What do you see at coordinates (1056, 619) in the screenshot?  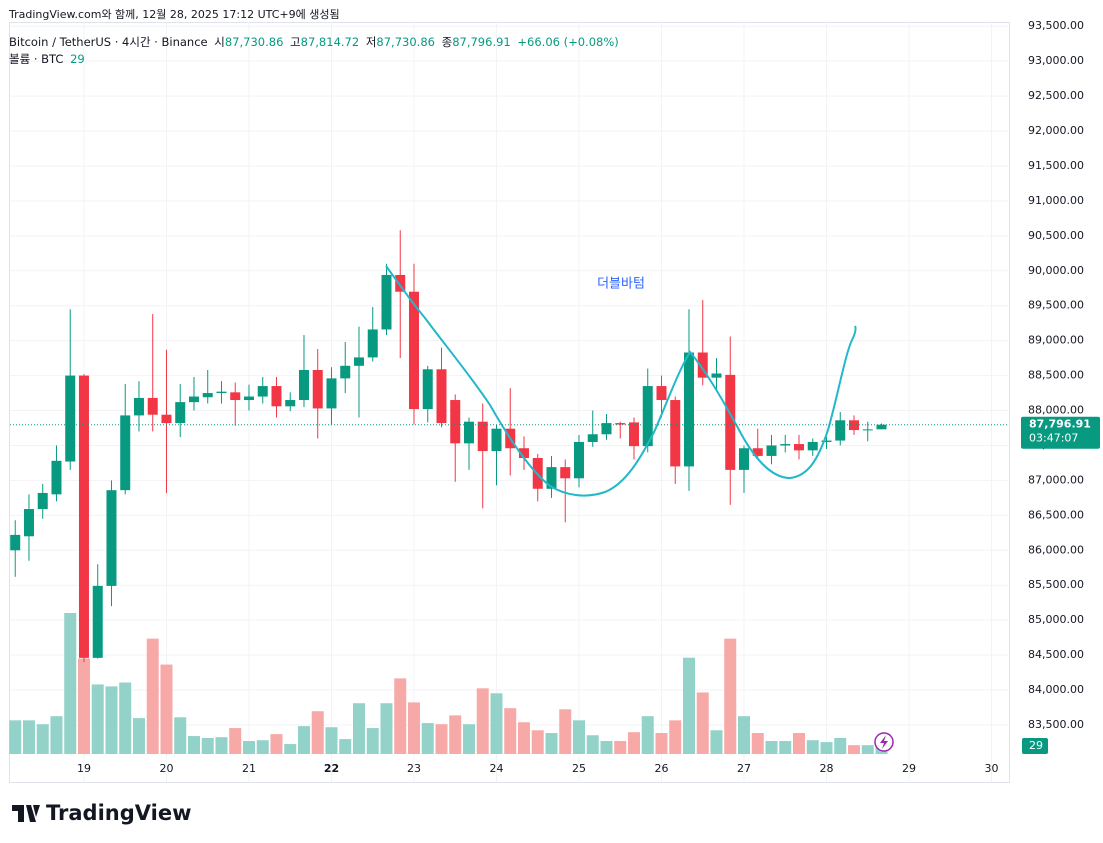 I see `y-tick-label: 85,000.00` at bounding box center [1056, 619].